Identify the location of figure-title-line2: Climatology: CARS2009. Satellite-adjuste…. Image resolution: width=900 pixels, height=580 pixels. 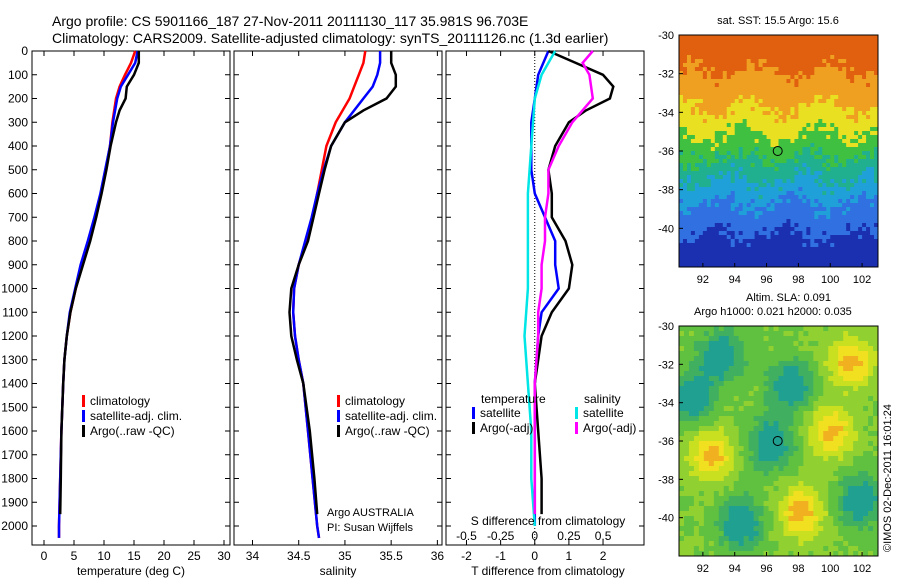
(330, 38).